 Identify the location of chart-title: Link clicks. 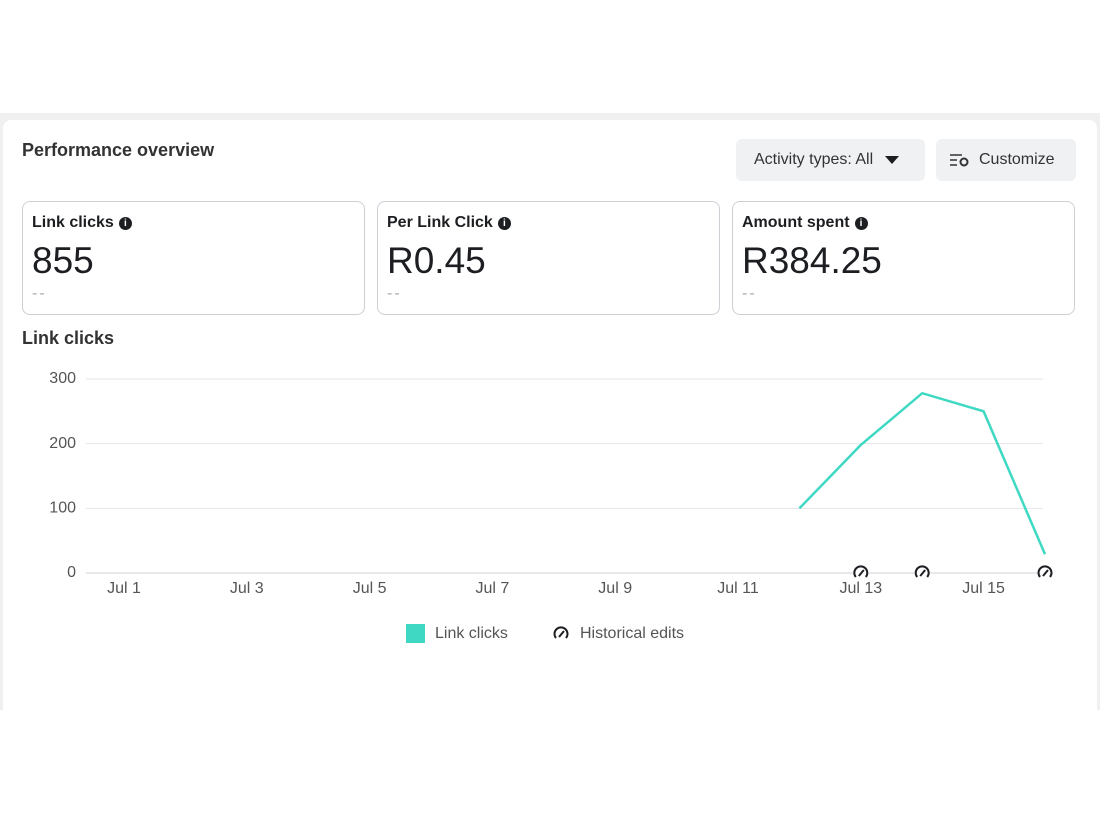
(68, 338).